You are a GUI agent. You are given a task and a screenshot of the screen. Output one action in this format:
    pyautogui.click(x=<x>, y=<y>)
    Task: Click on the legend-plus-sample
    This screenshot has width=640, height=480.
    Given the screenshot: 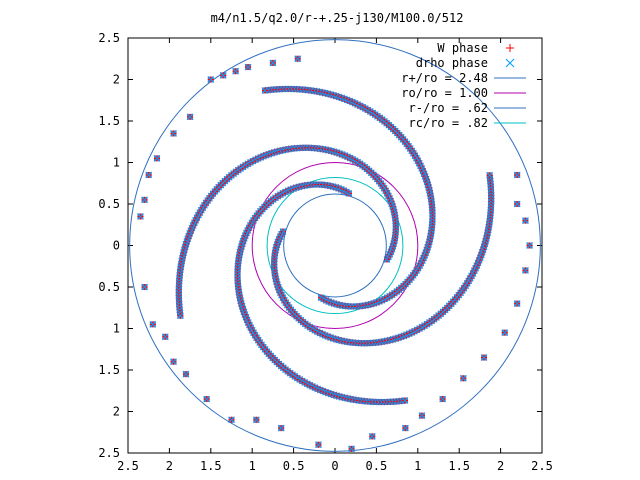 What is the action you would take?
    pyautogui.click(x=510, y=48)
    